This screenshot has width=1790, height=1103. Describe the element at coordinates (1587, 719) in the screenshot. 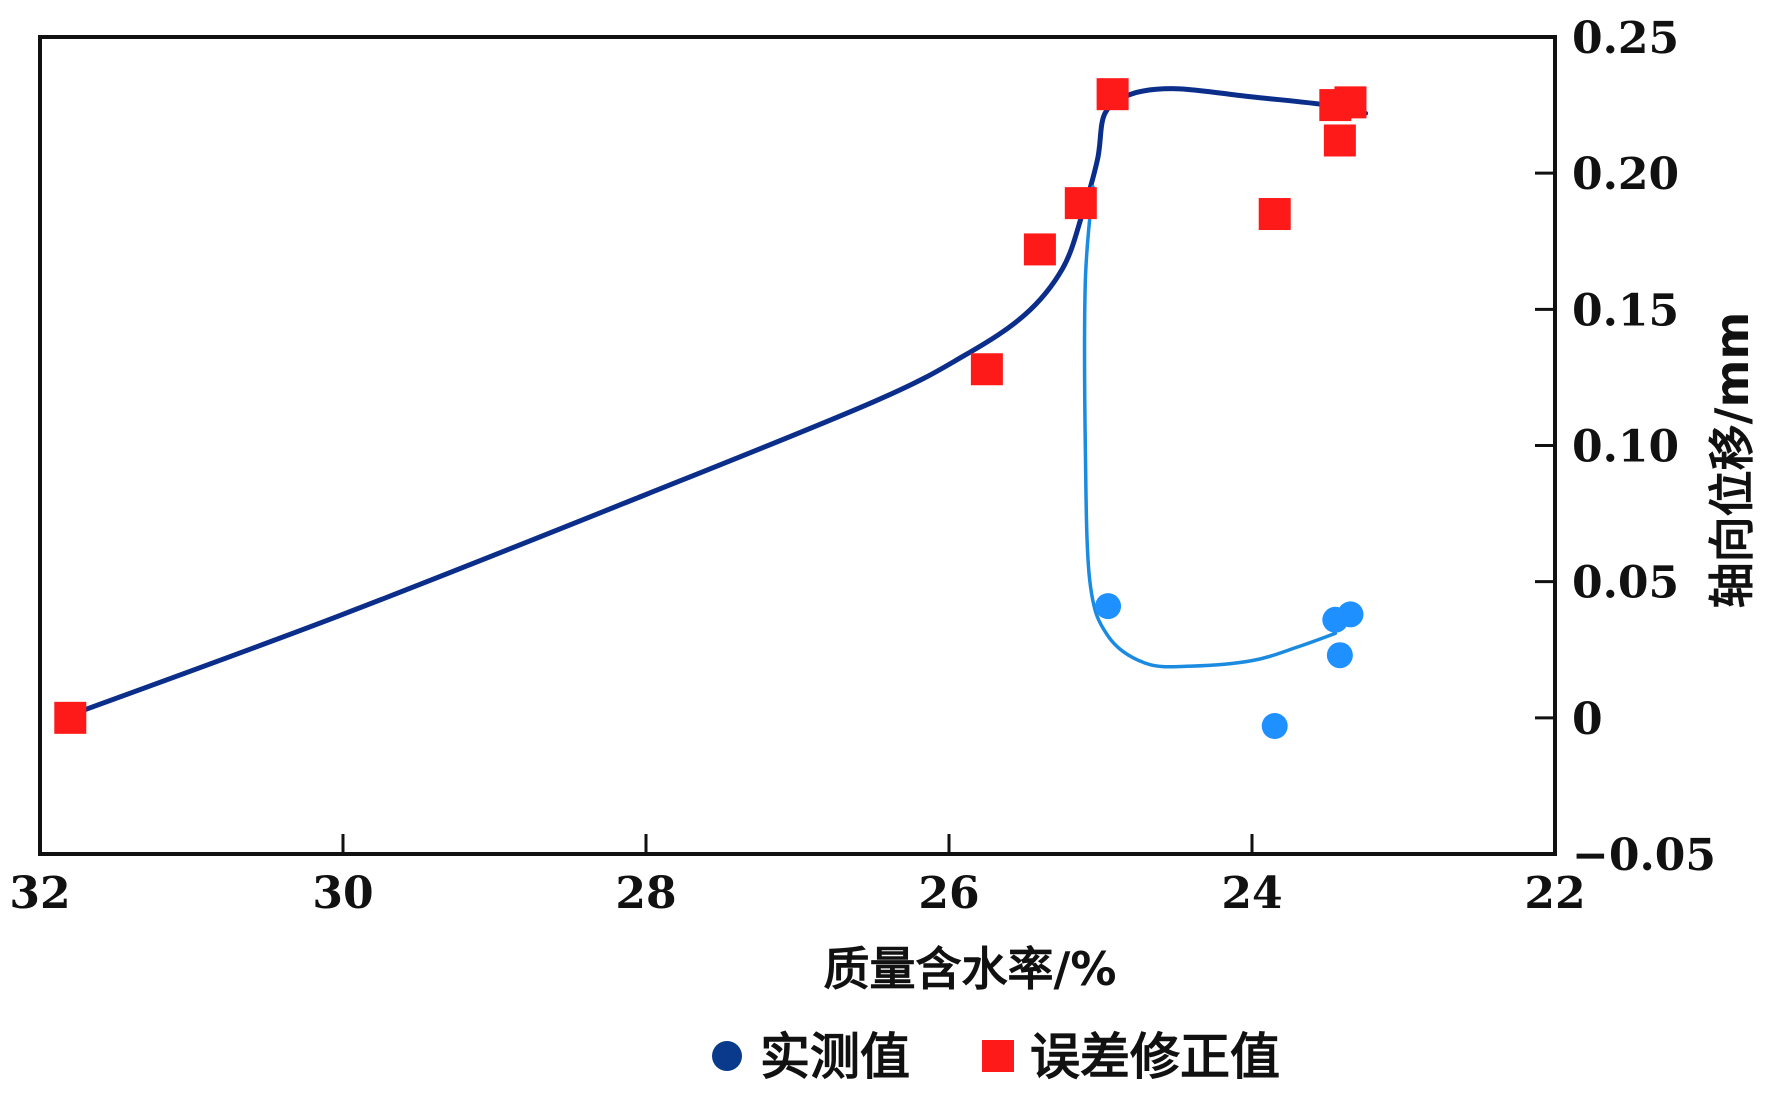

I see `y-tick-label: 0` at that location.